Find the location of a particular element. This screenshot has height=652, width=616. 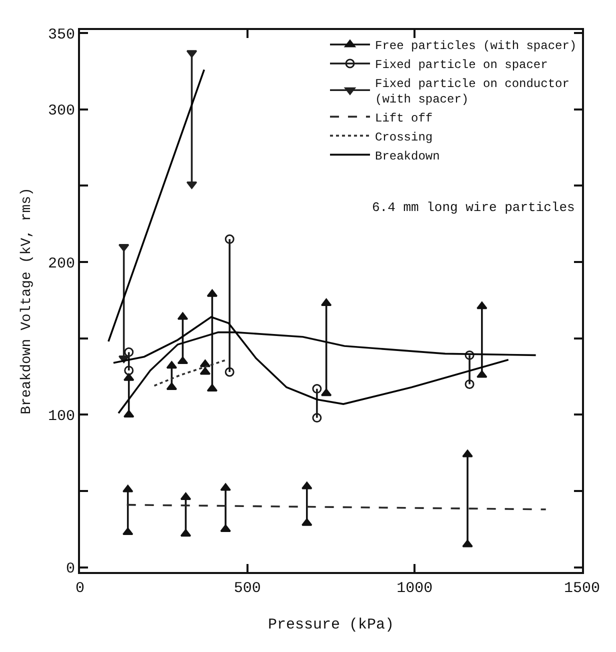

x-axis-title: Pressure (kPa) is located at coordinates (331, 625).